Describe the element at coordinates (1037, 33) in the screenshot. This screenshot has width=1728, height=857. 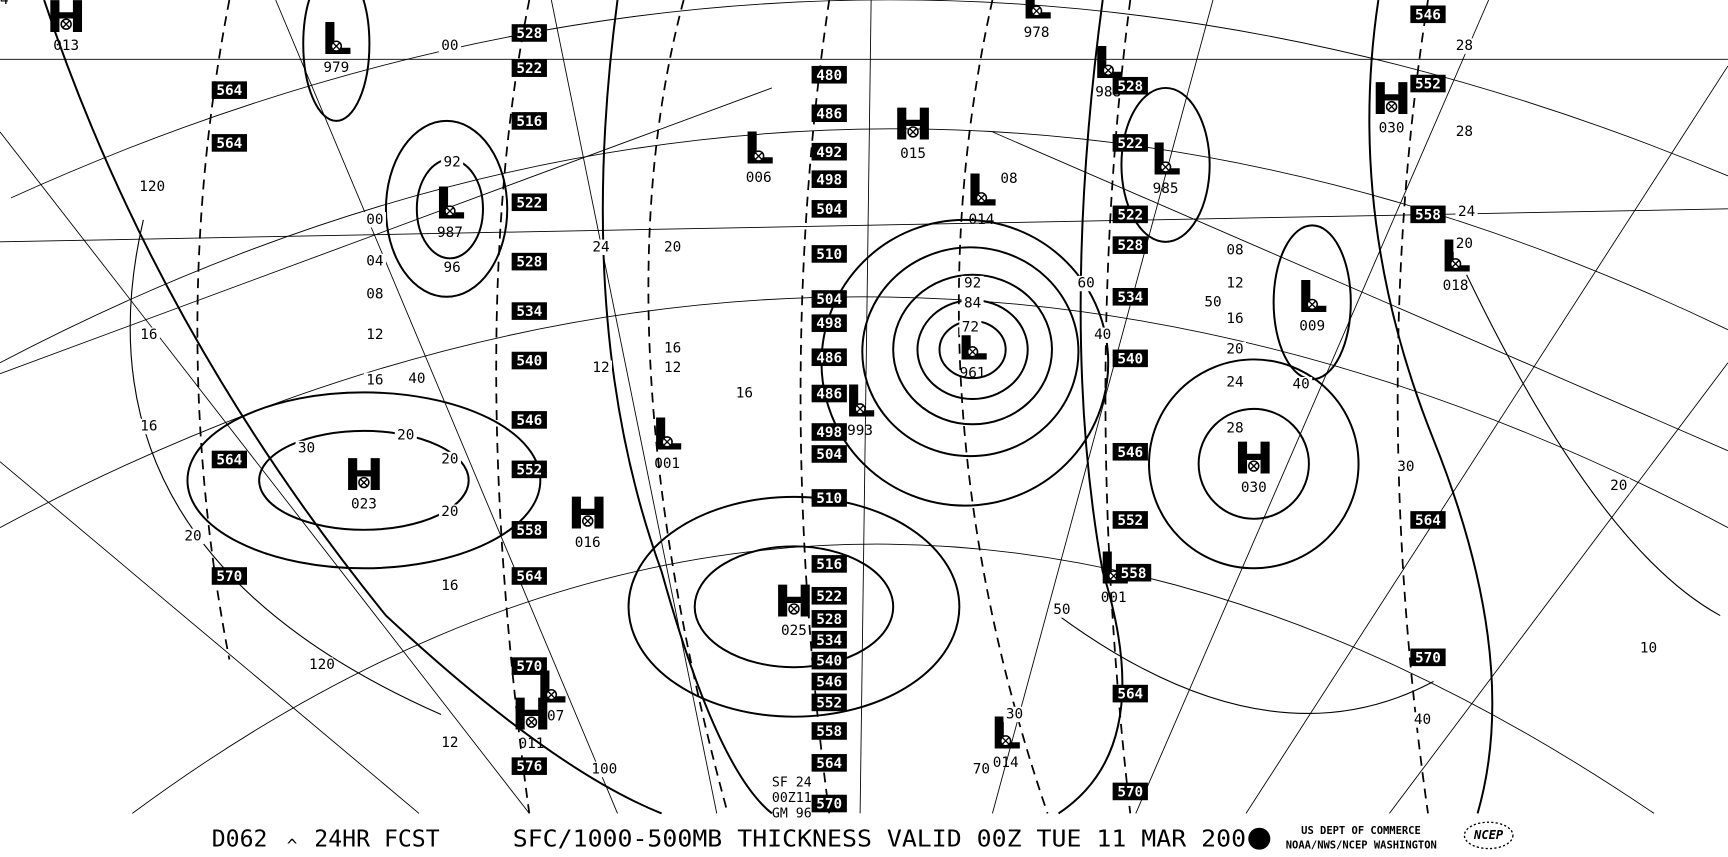
I see `center-value: 978` at that location.